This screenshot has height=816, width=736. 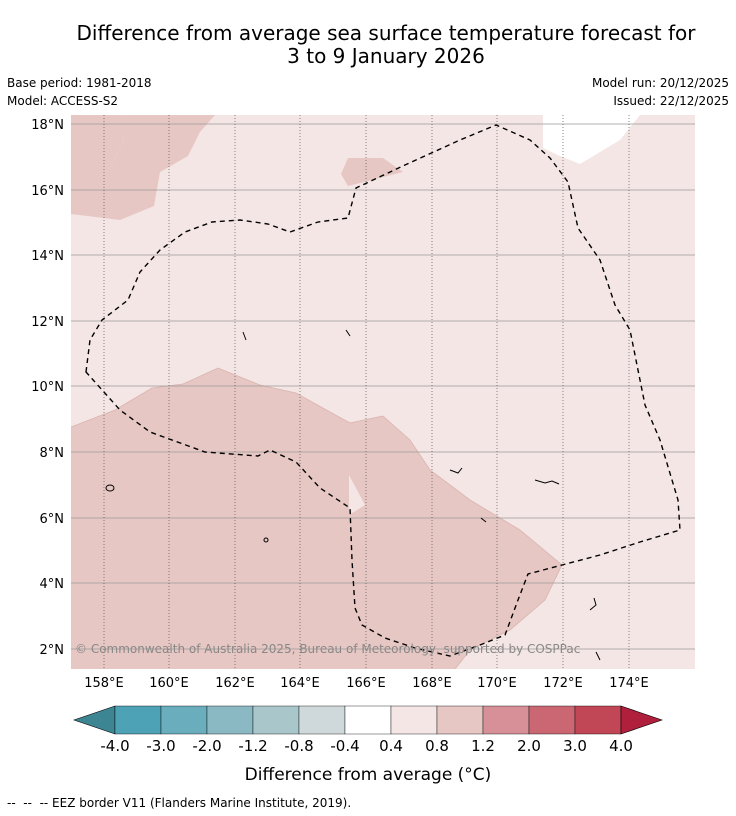 What do you see at coordinates (160, 746) in the screenshot?
I see `colorbar-tick-label: -3.0` at bounding box center [160, 746].